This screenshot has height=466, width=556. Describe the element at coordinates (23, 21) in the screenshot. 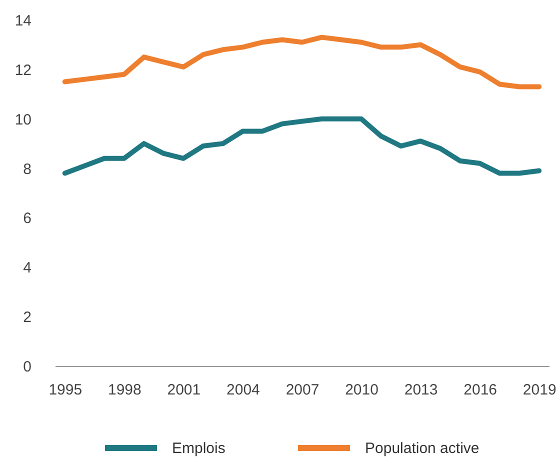

I see `y-tick-label: 14` at that location.